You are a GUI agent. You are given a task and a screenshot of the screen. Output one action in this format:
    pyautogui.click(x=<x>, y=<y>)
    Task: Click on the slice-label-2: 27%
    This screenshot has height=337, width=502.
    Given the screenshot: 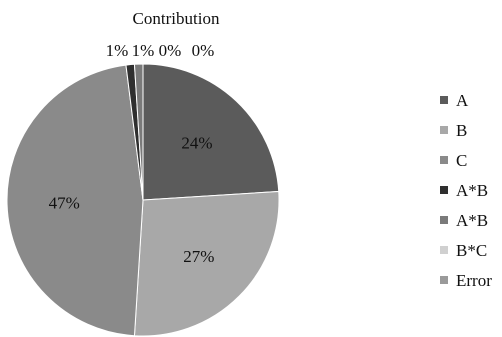 What is the action you would take?
    pyautogui.click(x=198, y=256)
    